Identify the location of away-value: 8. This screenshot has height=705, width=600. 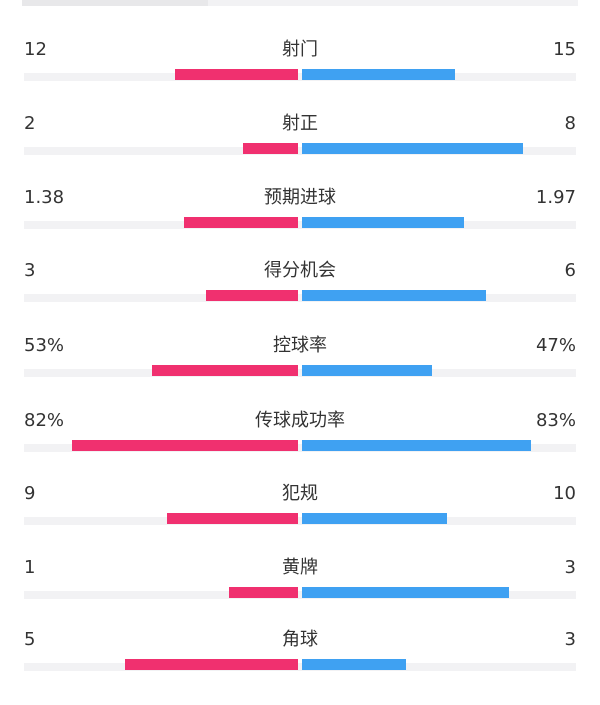
(570, 123).